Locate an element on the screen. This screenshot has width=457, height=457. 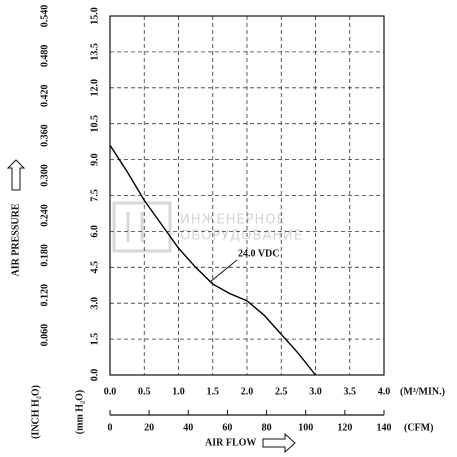
y-tick-label: 10.5 is located at coordinates (94, 124).